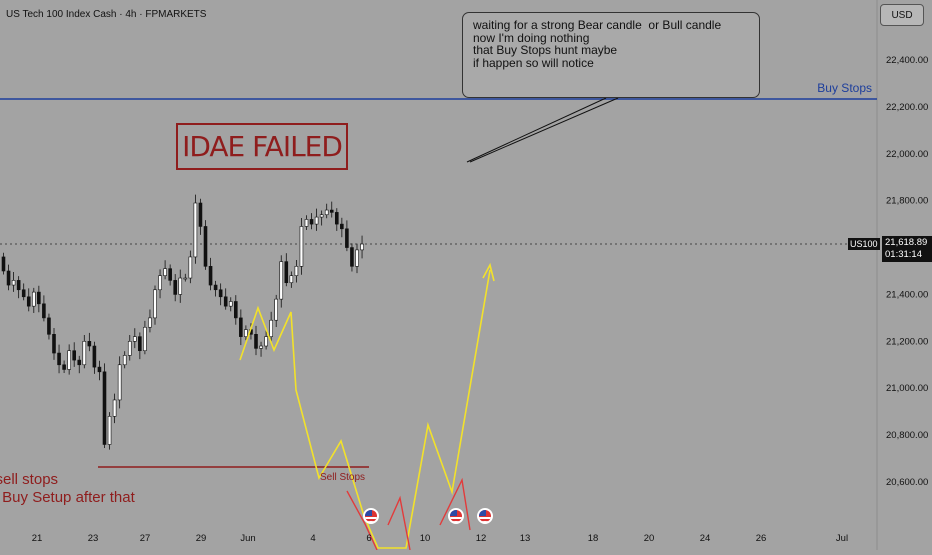  What do you see at coordinates (545, 50) in the screenshot?
I see `note-line: that Buy Stops hunt maybe` at bounding box center [545, 50].